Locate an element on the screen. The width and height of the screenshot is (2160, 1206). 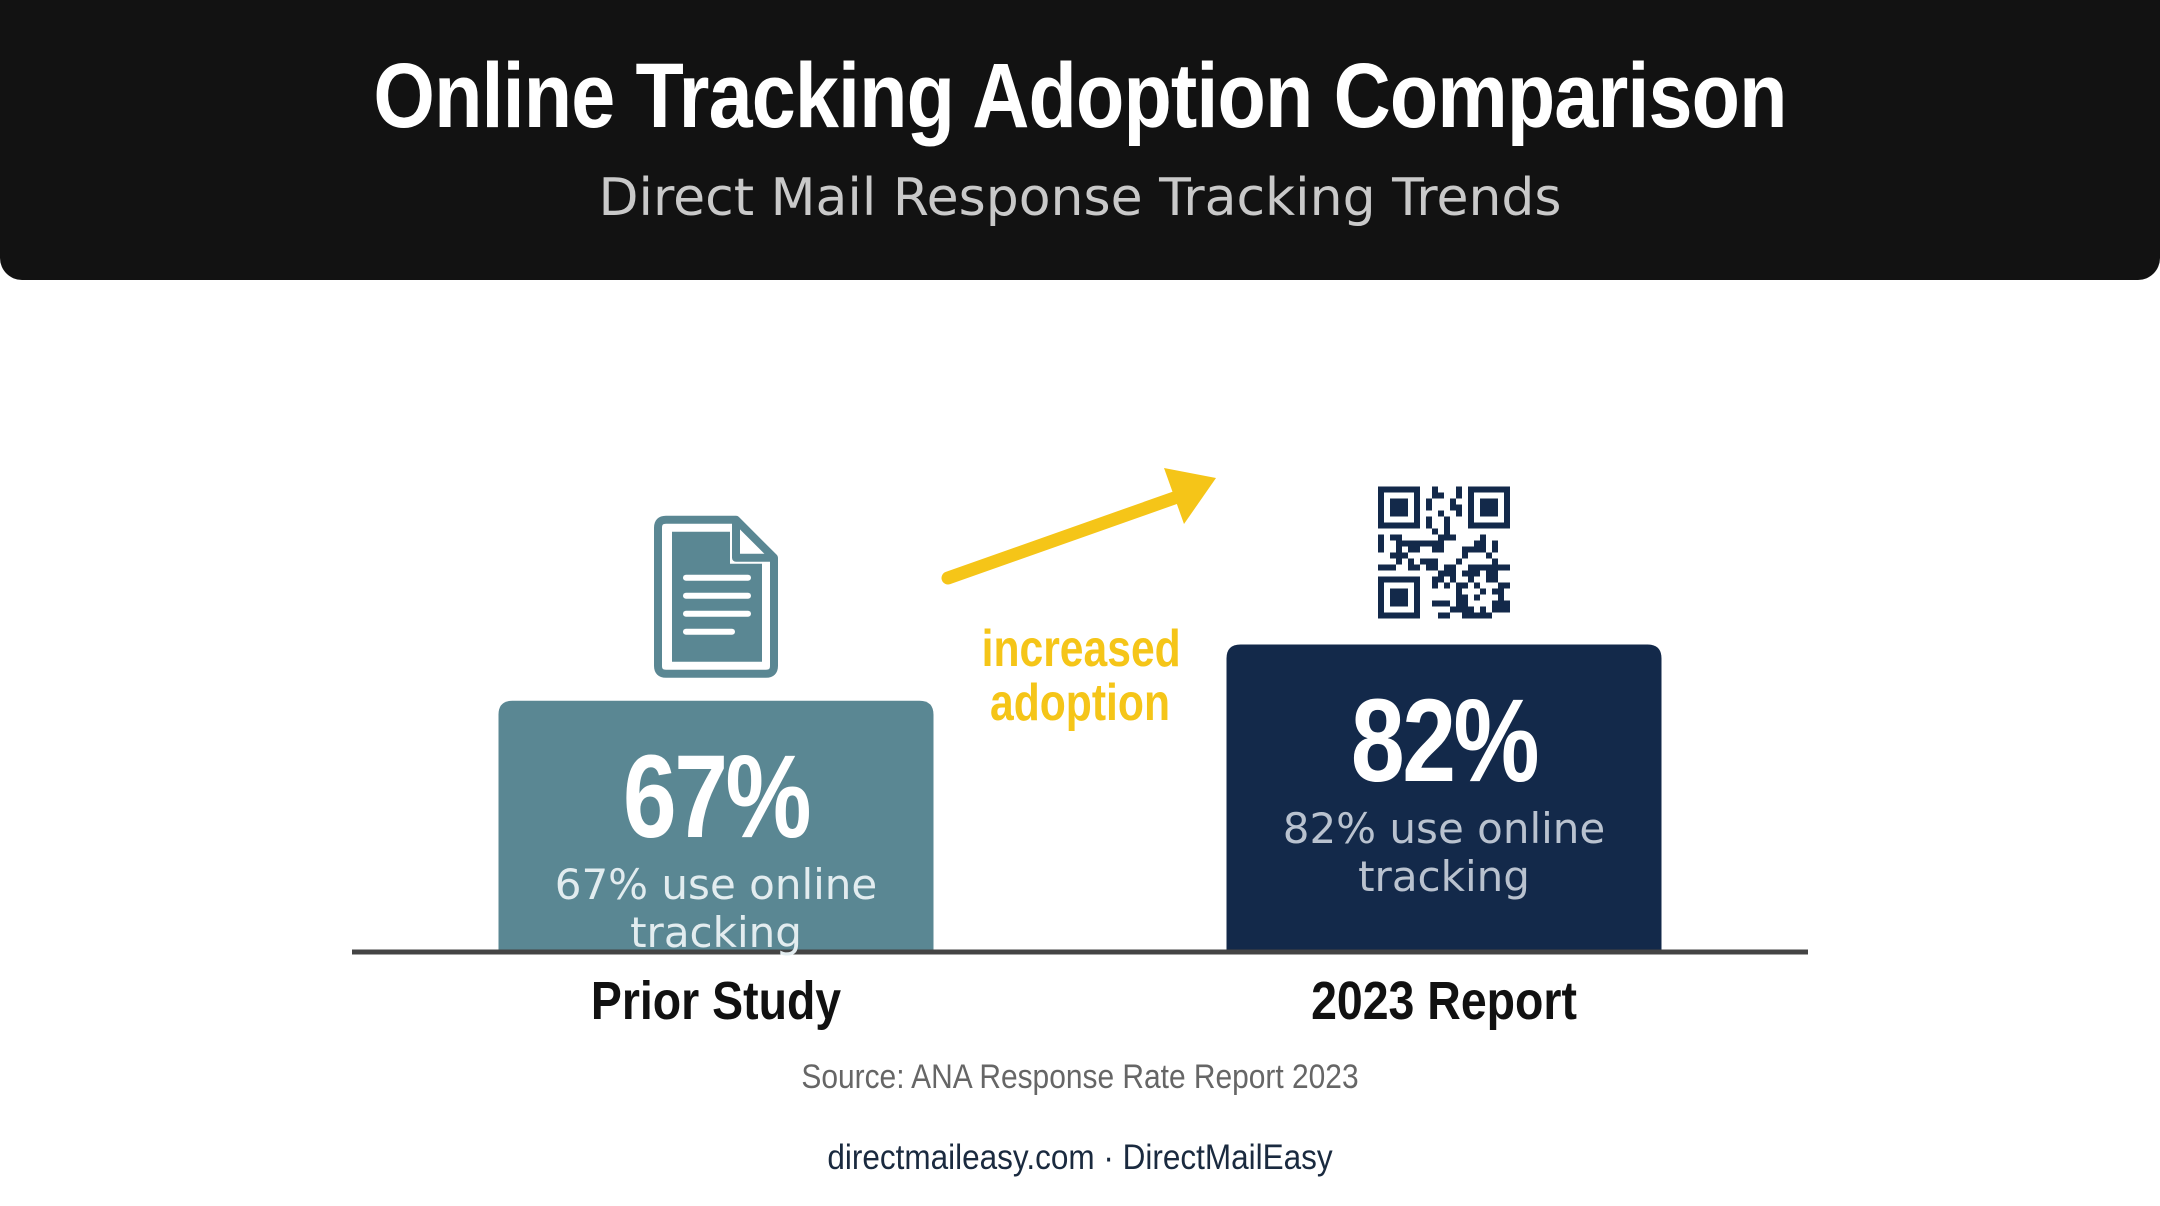
footer-credit: directmaileasy.com · DirectMailEasy is located at coordinates (1080, 1157).